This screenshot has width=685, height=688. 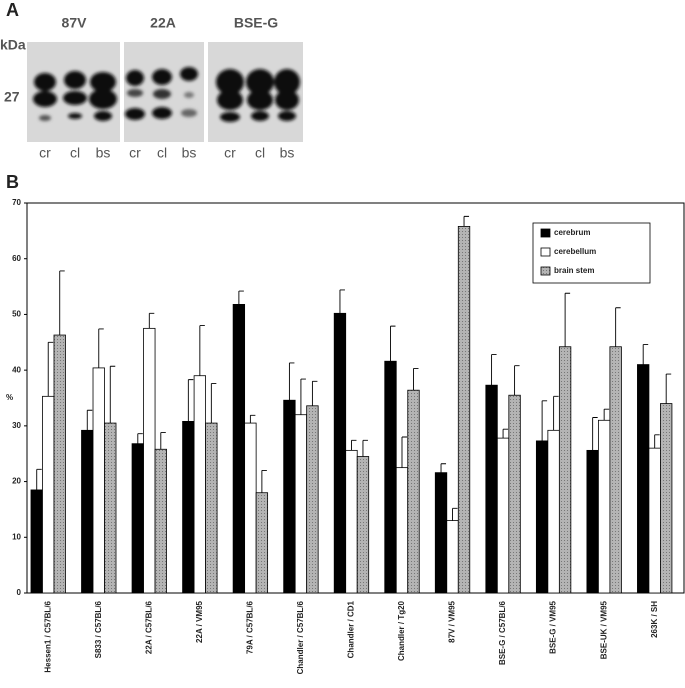 I want to click on x-tick-label: 22A / C57BL/6, so click(x=148, y=627).